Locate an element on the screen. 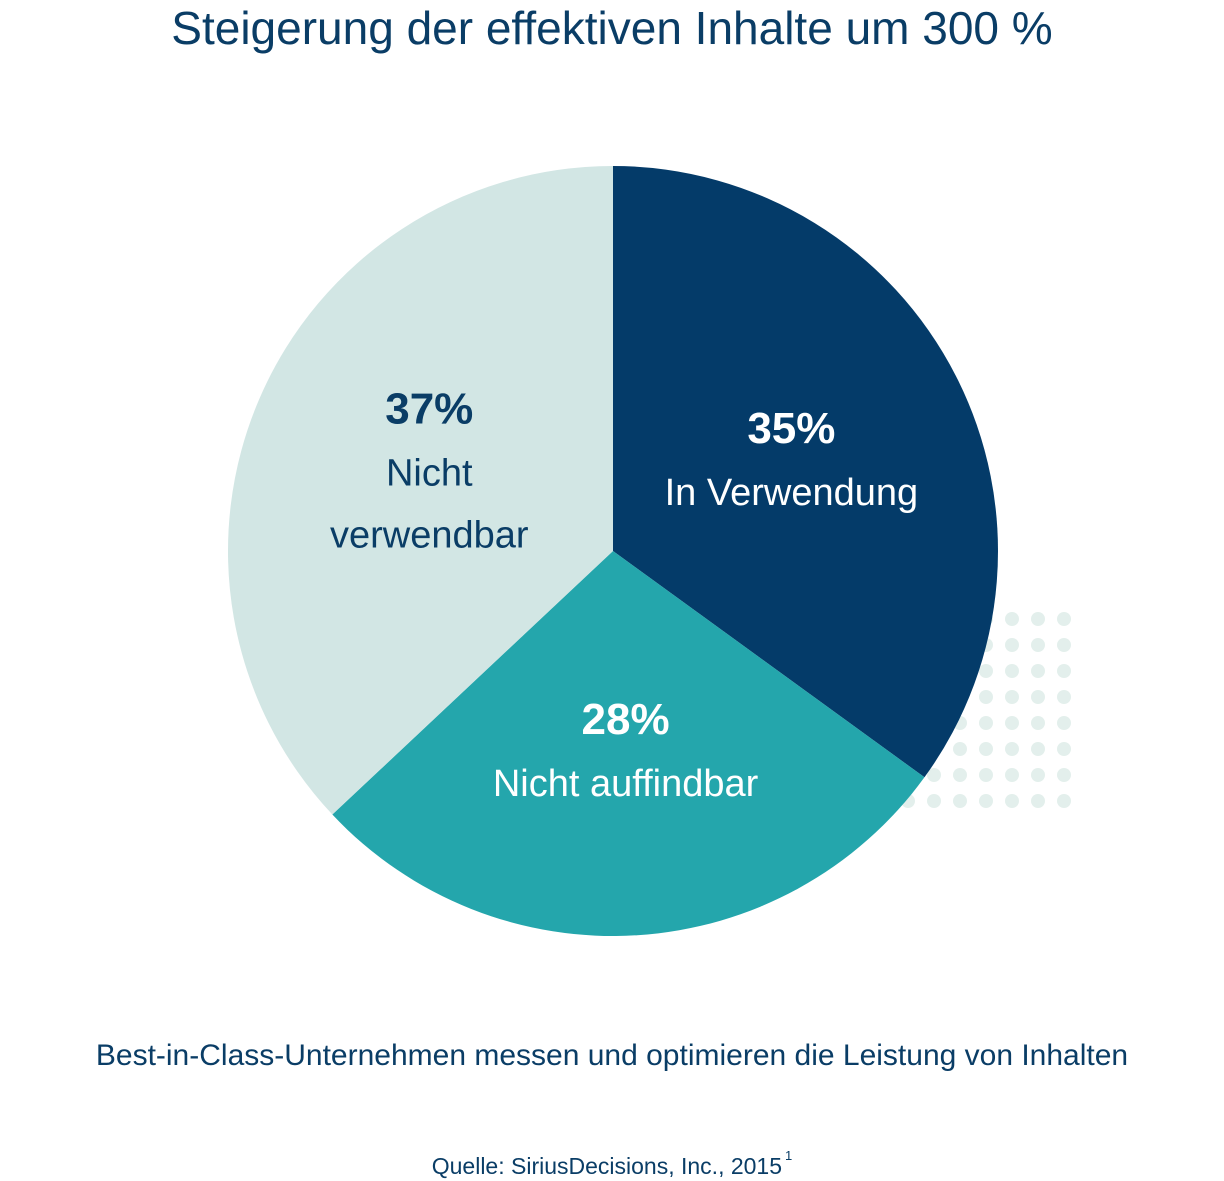 The width and height of the screenshot is (1224, 1181). source-text: Quelle: SiriusDecisions, Inc., 2015 is located at coordinates (607, 1166).